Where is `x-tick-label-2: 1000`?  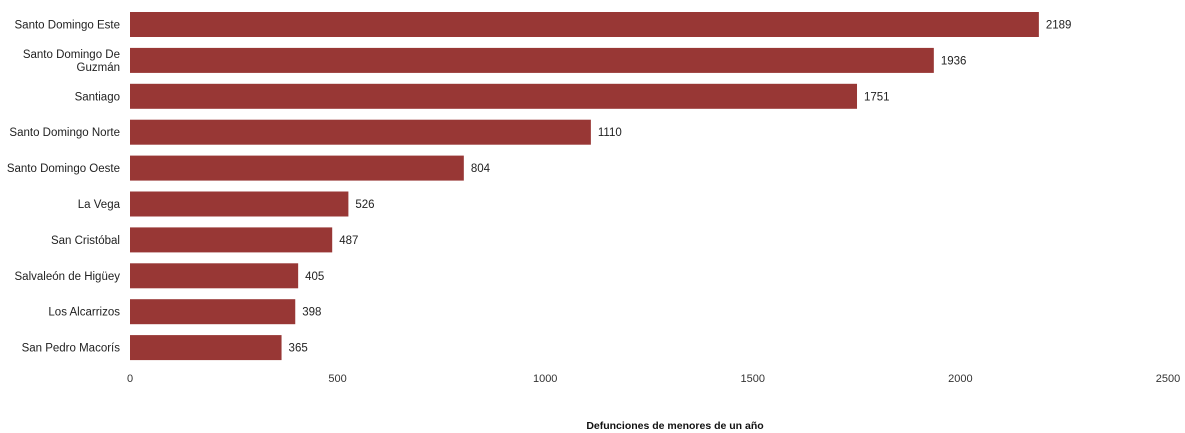 x-tick-label-2: 1000 is located at coordinates (545, 379).